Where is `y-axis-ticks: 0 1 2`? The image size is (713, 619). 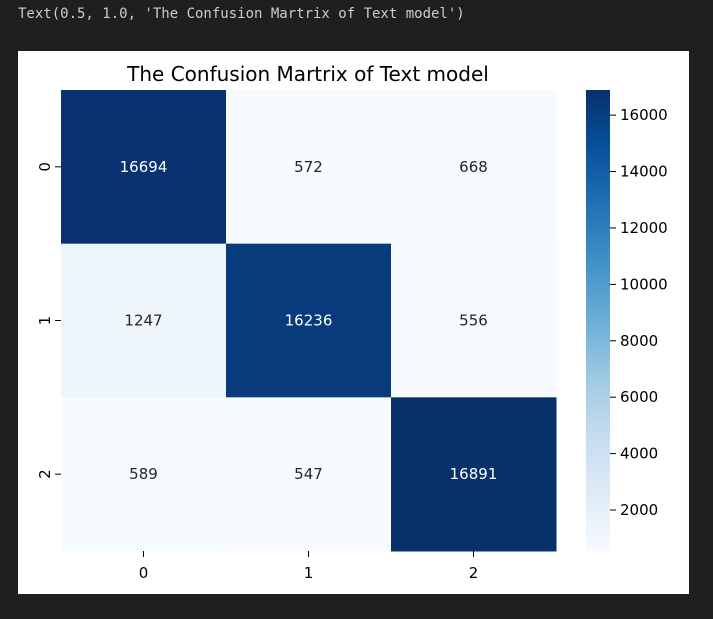
y-axis-ticks: 0 1 2 is located at coordinates (48, 320).